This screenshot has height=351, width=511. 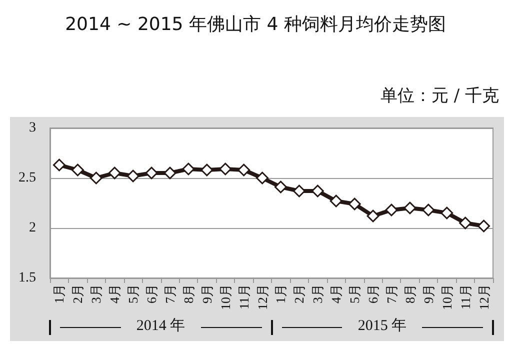 I want to click on y-tick-label: 2, so click(x=32, y=228).